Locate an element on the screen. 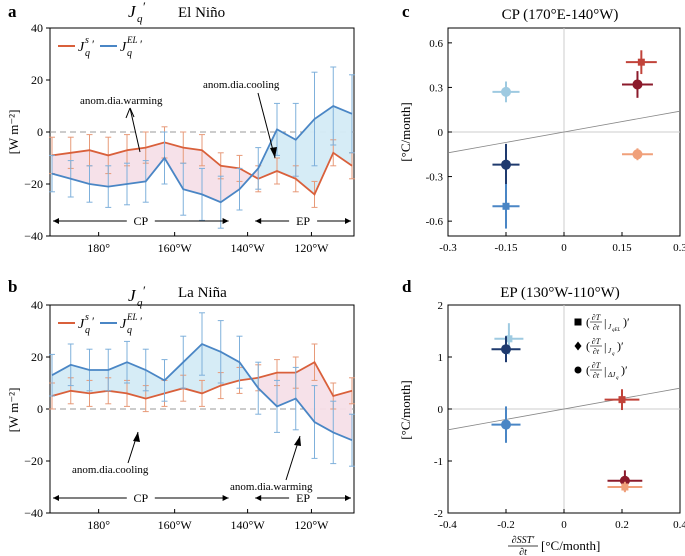 This screenshot has height=556, width=685. d-legend-label-0: J is located at coordinates (610, 327).